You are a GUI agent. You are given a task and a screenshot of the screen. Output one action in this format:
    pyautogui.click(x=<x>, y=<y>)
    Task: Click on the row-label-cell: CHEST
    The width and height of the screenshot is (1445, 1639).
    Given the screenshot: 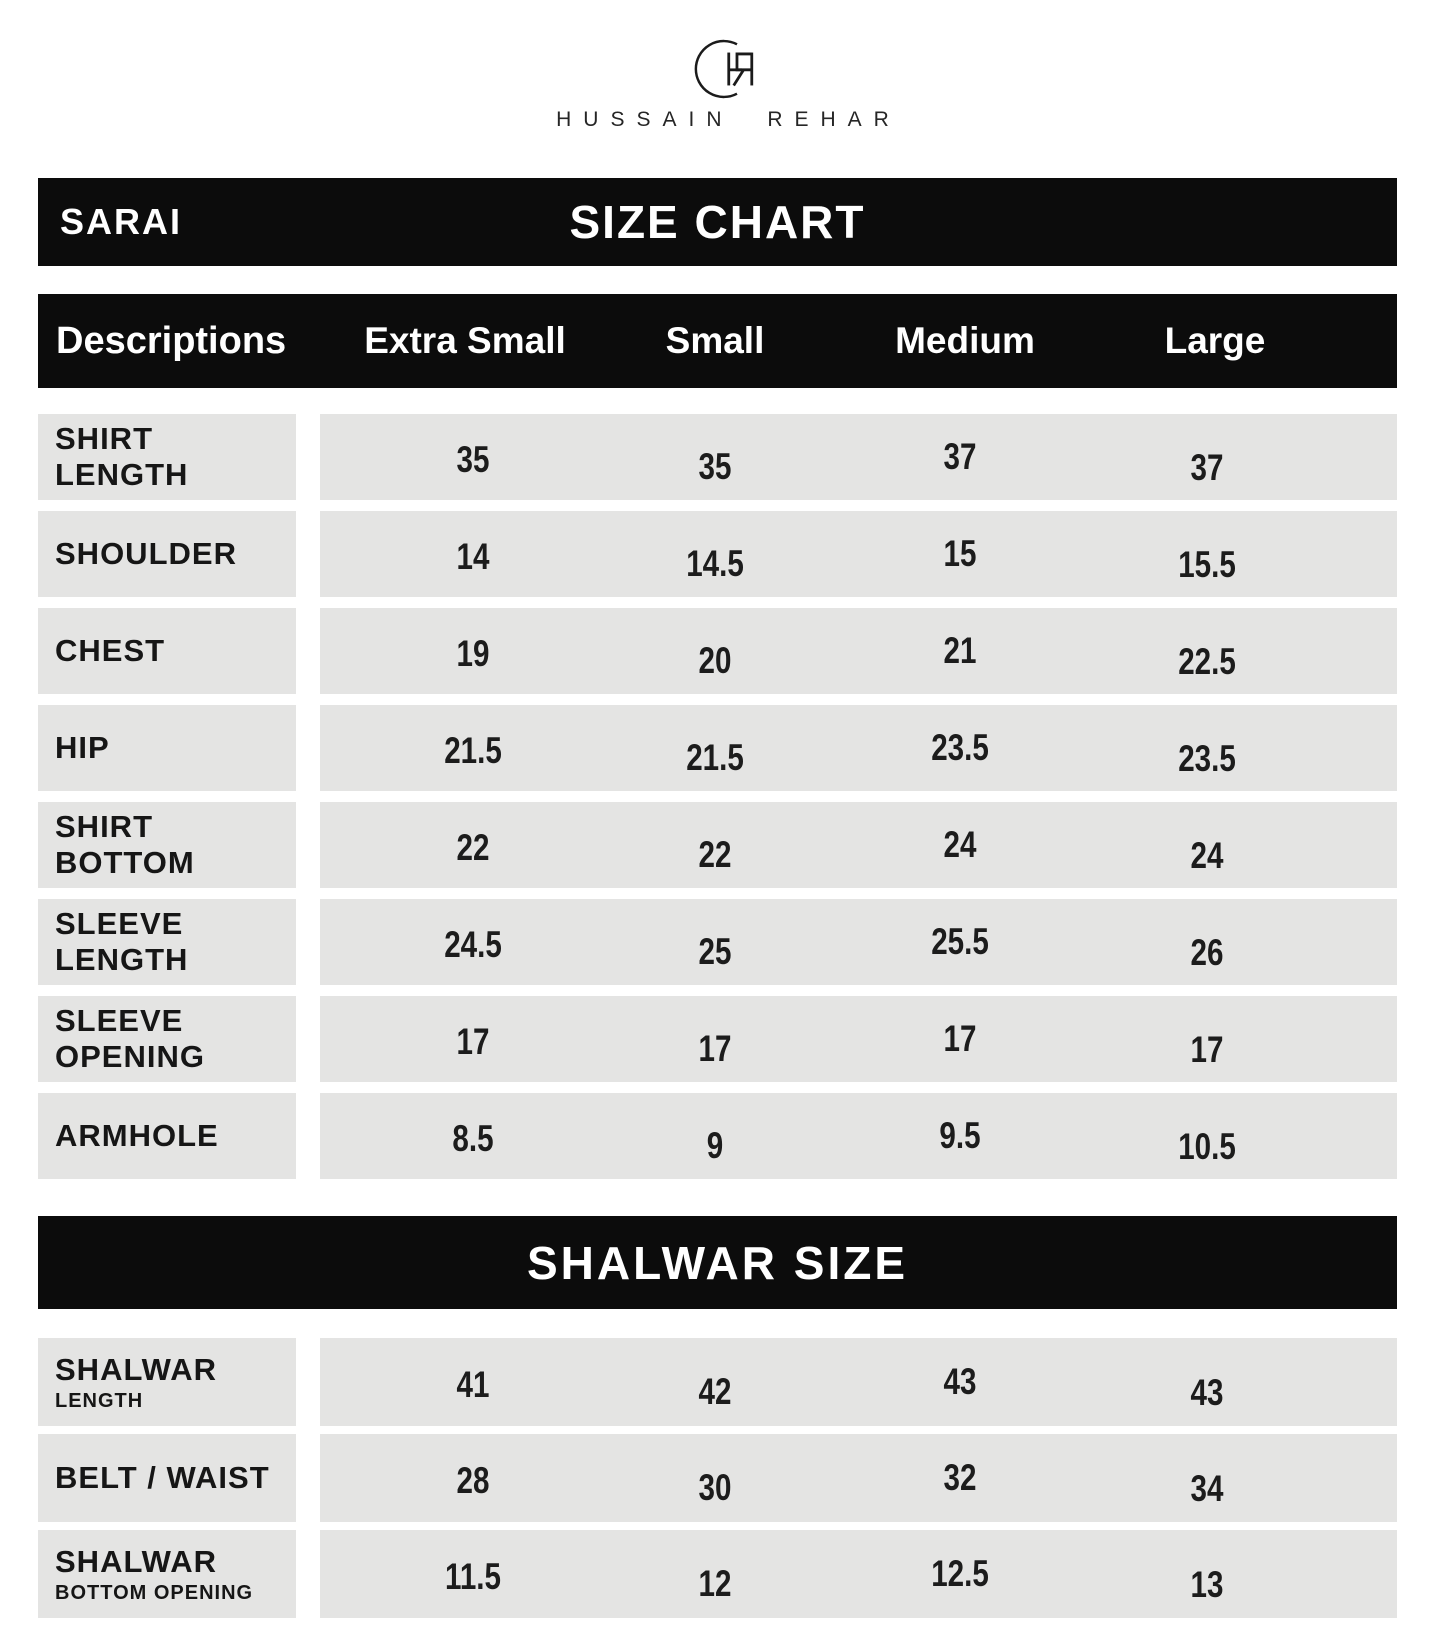 What is the action you would take?
    pyautogui.click(x=167, y=651)
    